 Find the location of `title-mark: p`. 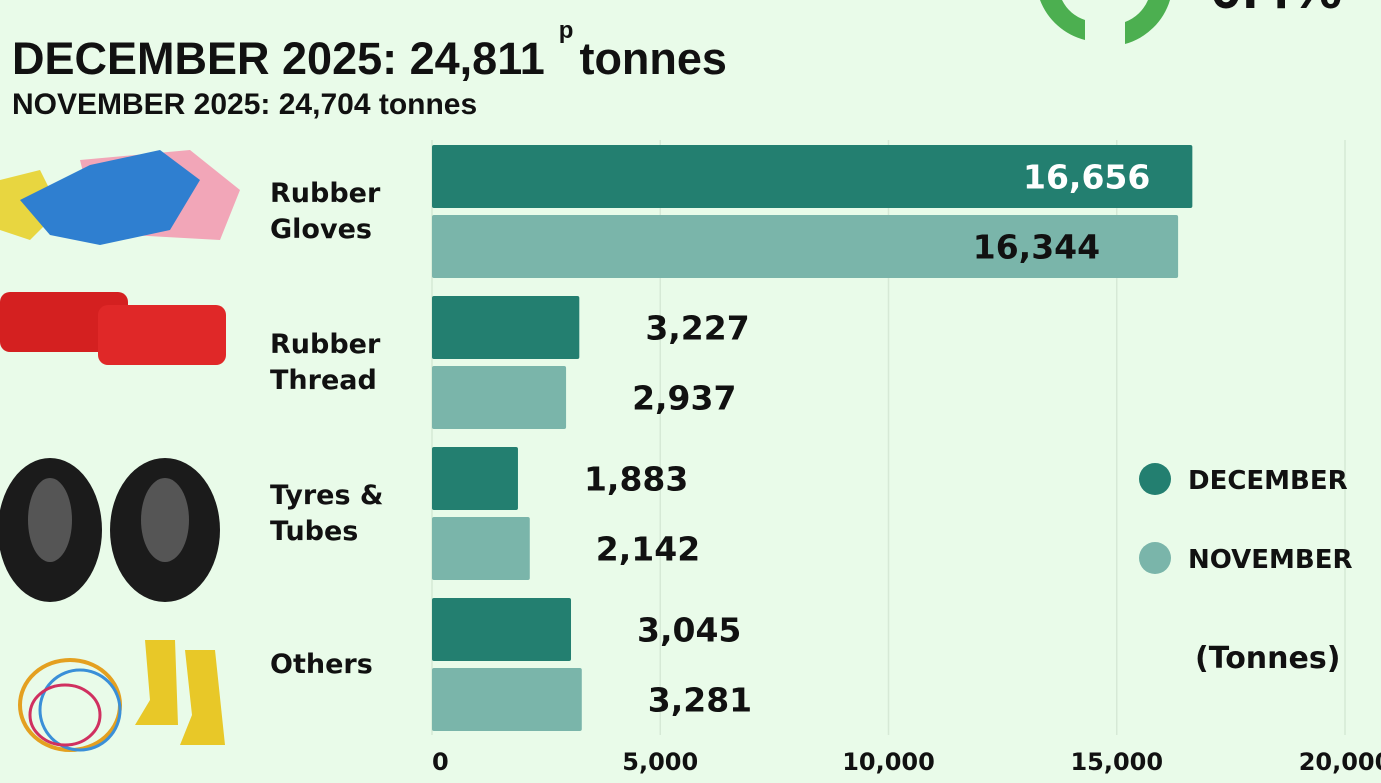

title-mark: p is located at coordinates (566, 30).